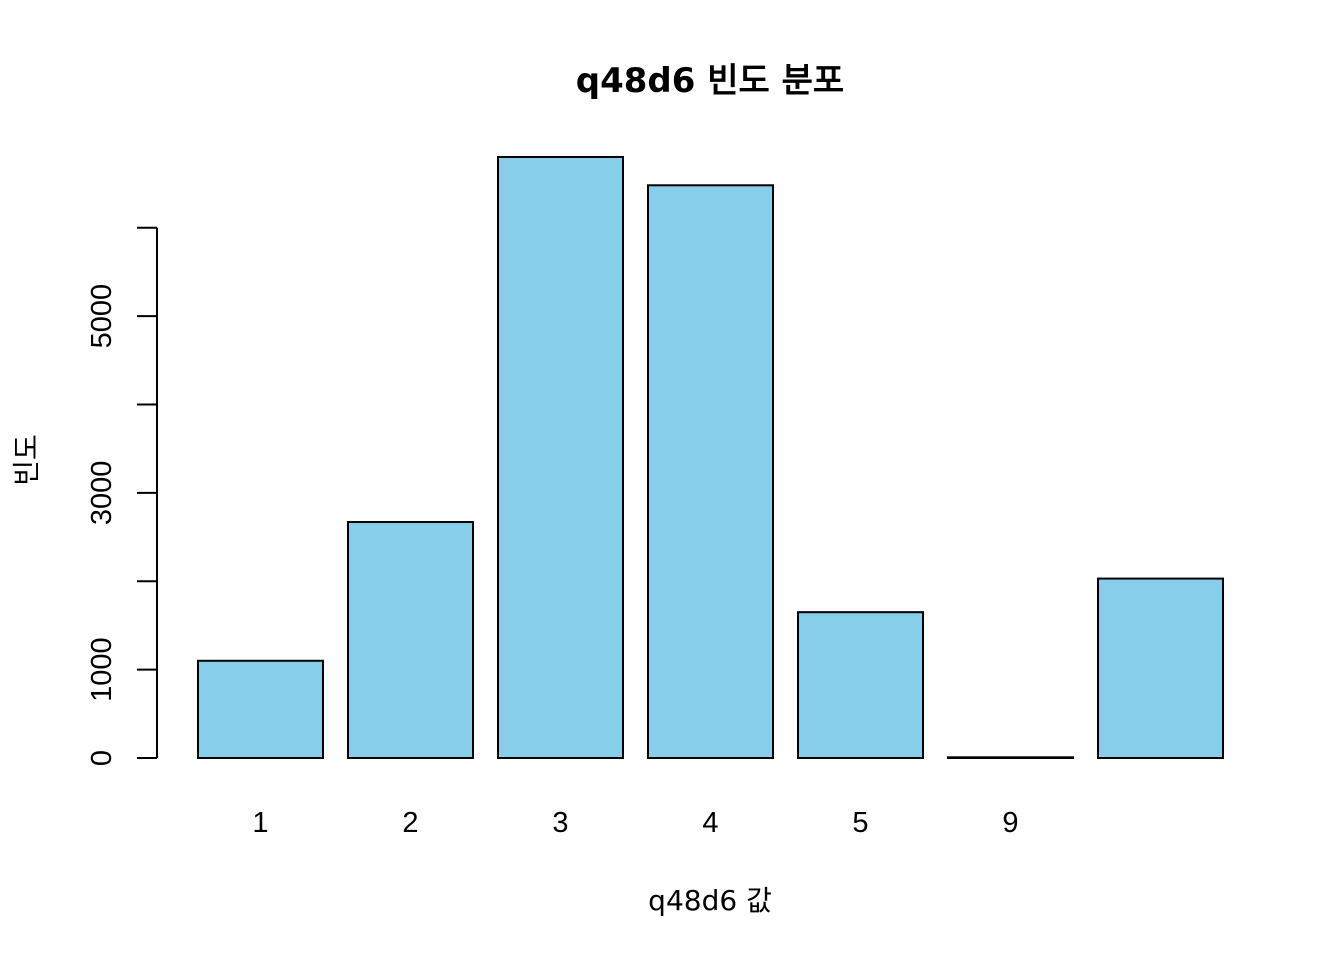 This screenshot has height=960, width=1344. Describe the element at coordinates (260, 823) in the screenshot. I see `x-tick-label: 1` at that location.